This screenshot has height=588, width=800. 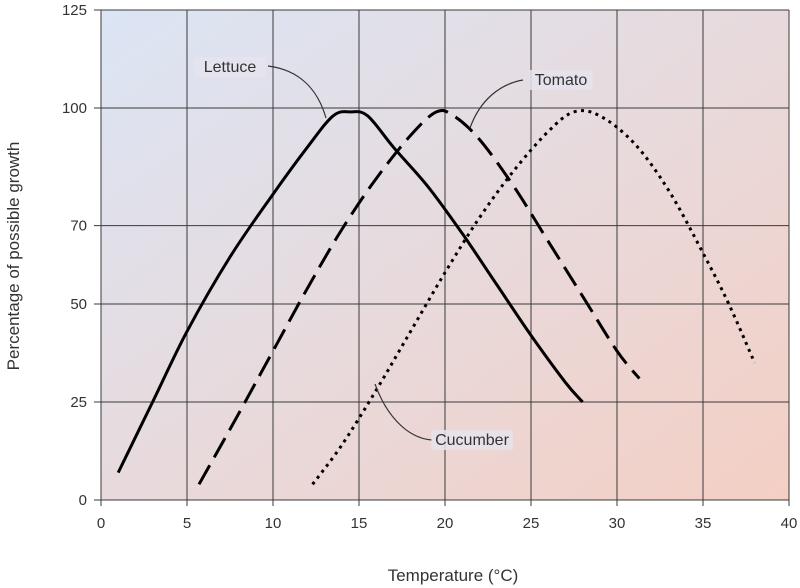 I want to click on x-tick-label: 0, so click(x=101, y=523).